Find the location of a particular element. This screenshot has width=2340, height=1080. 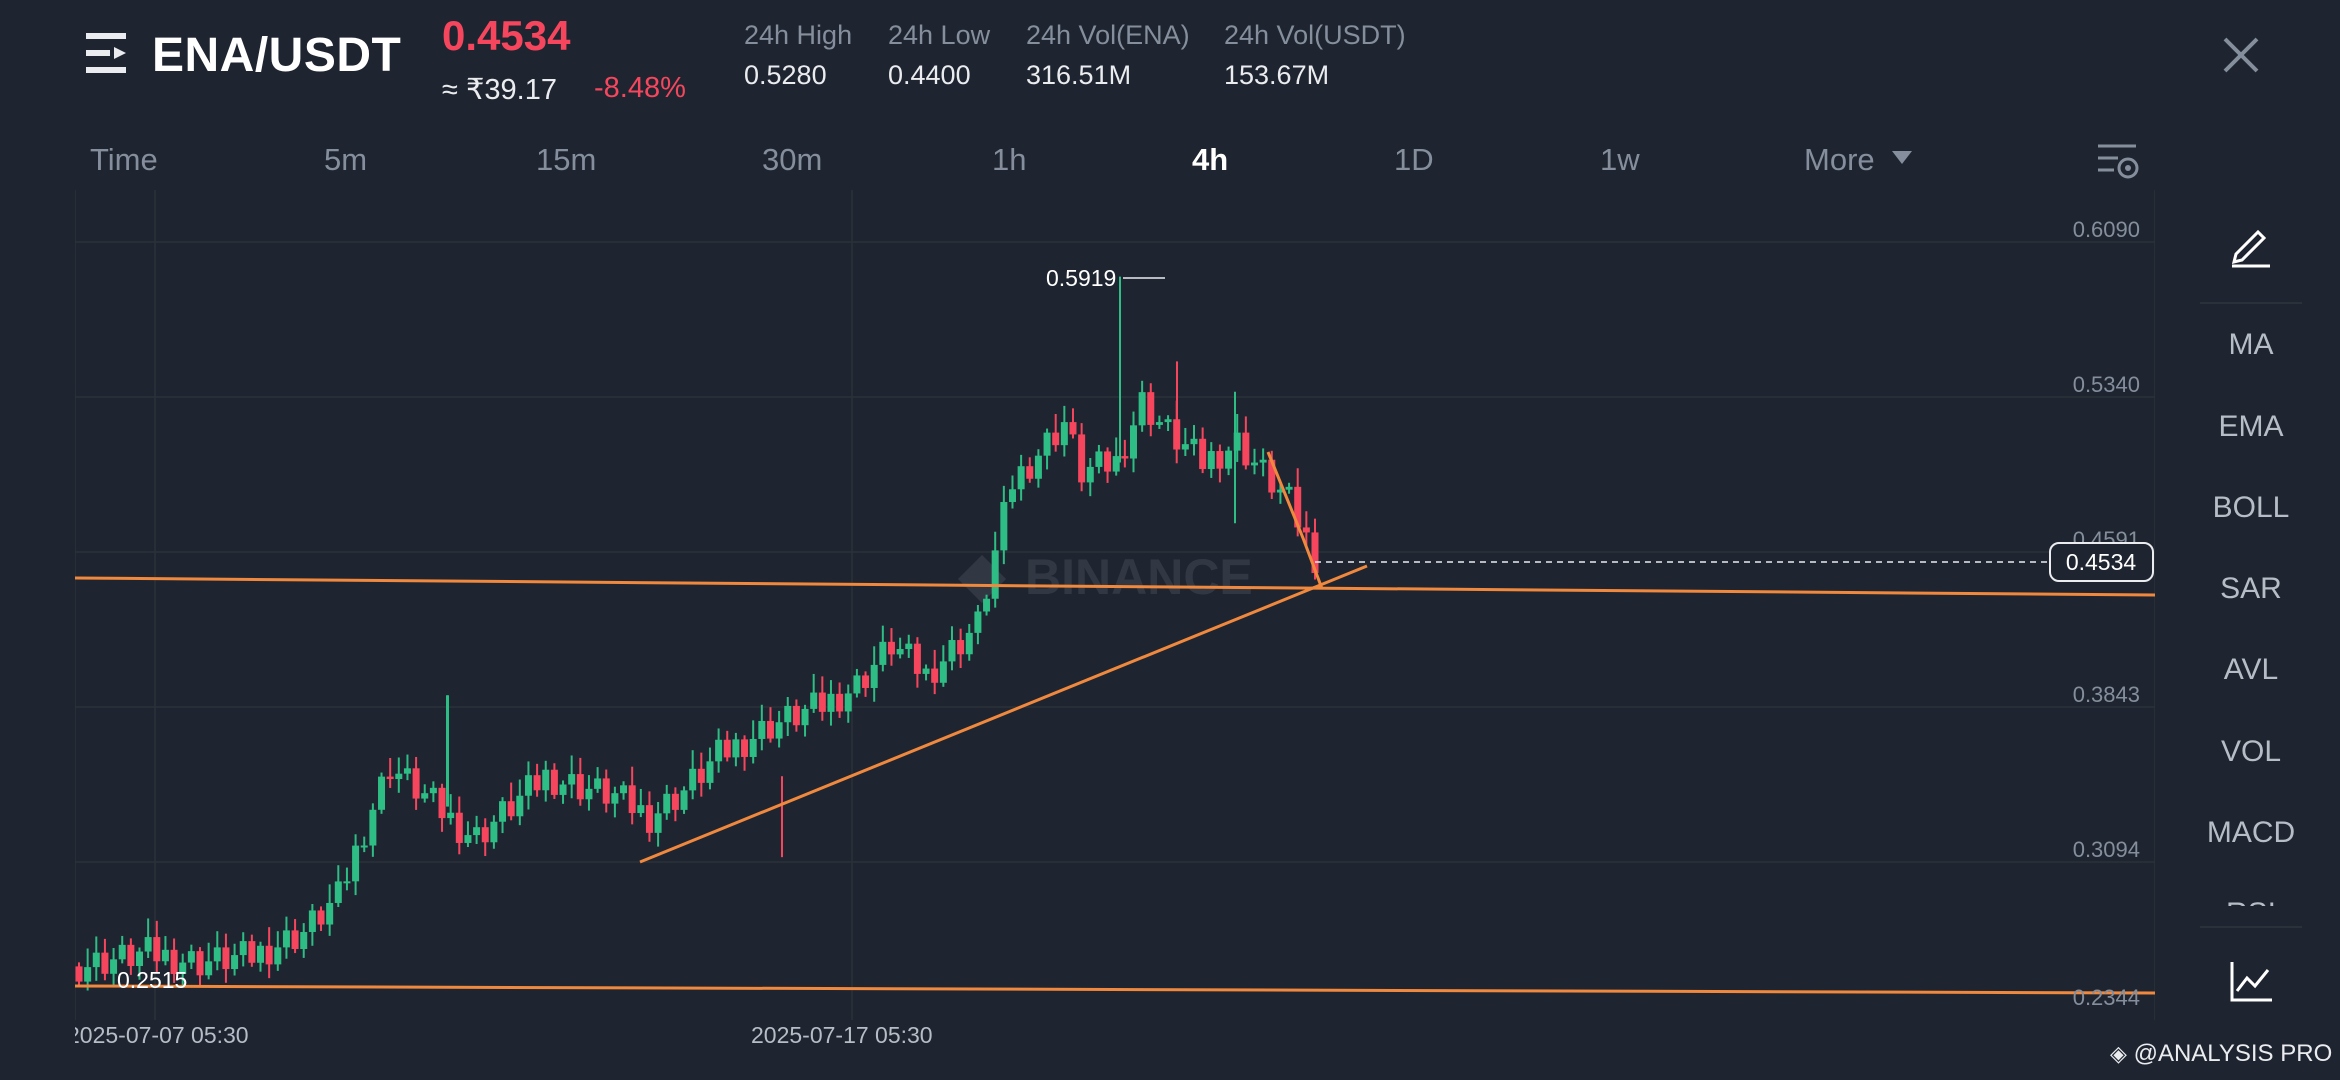

high-marker: 0.5919 is located at coordinates (1081, 278).